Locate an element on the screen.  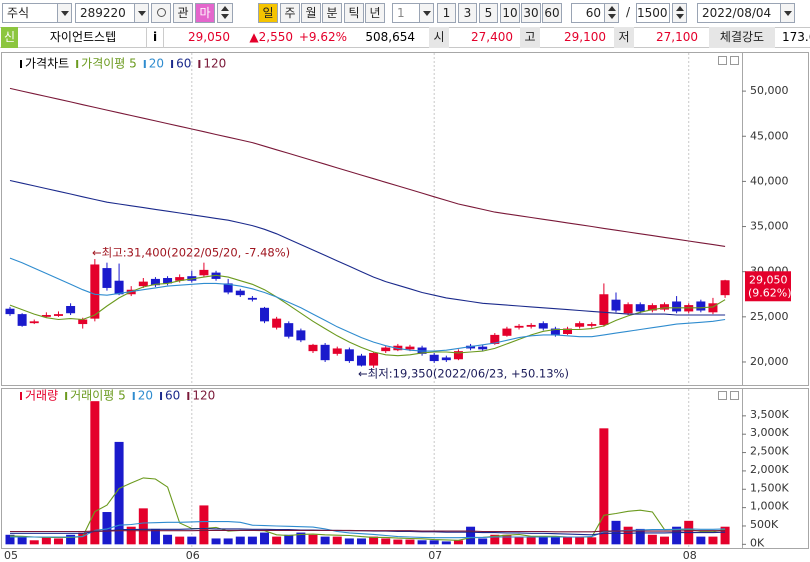
date-input: 2022/08/04 is located at coordinates (739, 13).